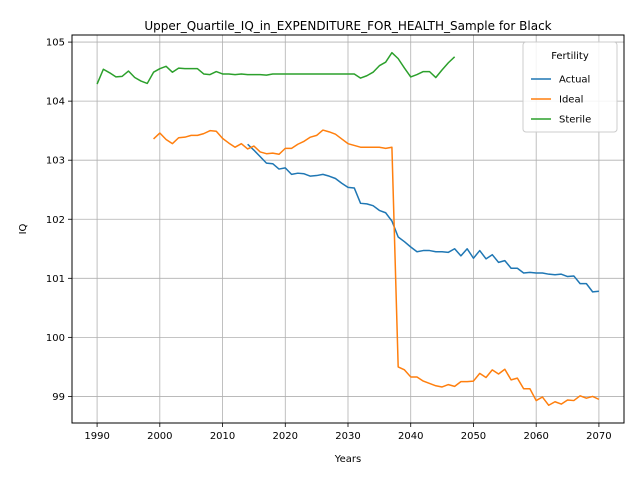 The image size is (640, 480). What do you see at coordinates (410, 436) in the screenshot?
I see `x-tick-label: 2040` at bounding box center [410, 436].